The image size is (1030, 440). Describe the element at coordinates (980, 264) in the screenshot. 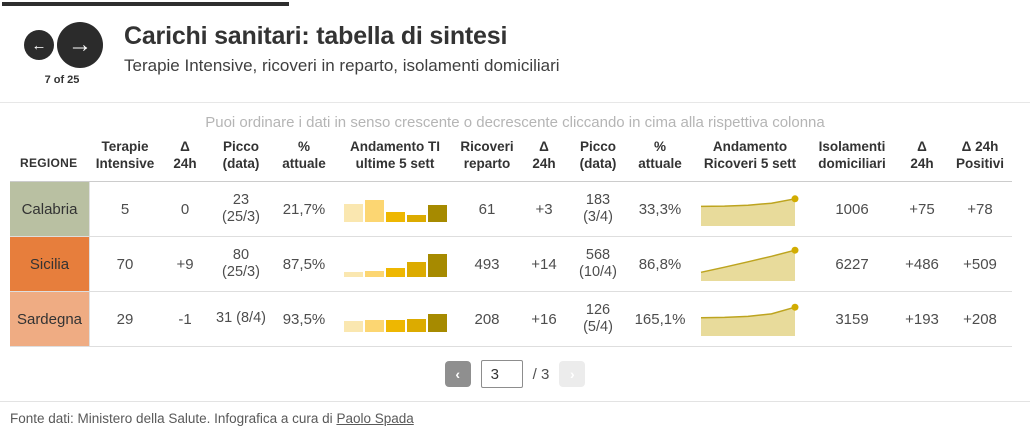

I see `positivi-delta-value: +509` at that location.